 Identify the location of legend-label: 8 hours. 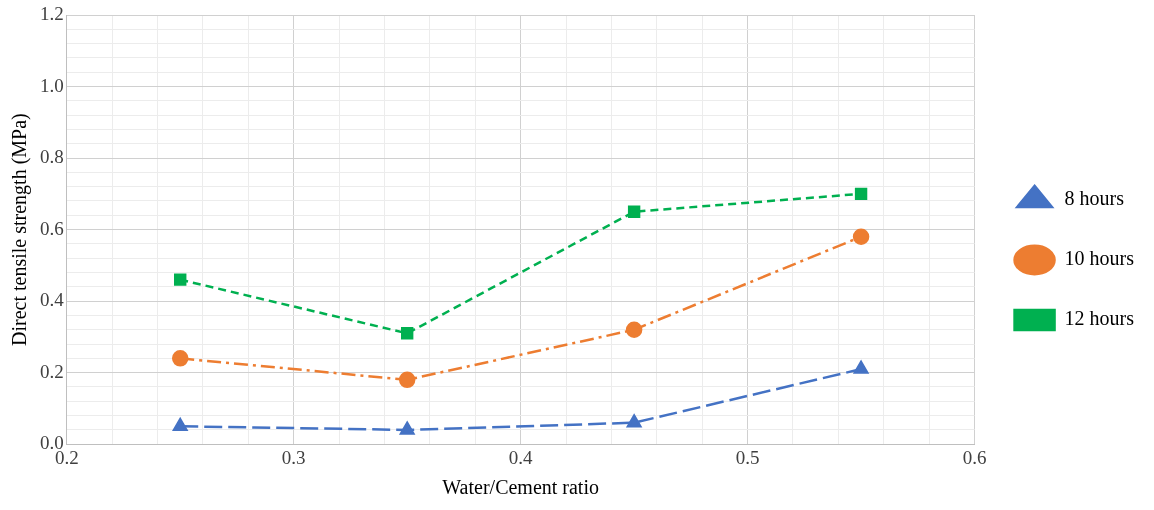
(1094, 198).